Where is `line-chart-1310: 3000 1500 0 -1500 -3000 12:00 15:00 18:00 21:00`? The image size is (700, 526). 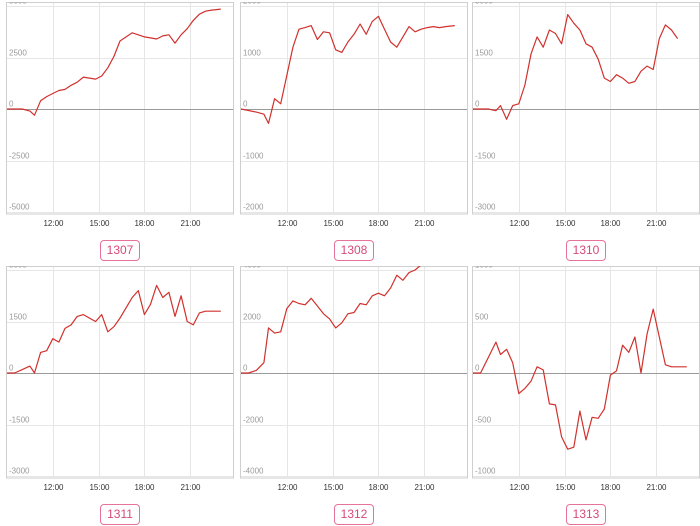 line-chart-1310: 3000 1500 0 -1500 -3000 12:00 15:00 18:00 21:00 is located at coordinates (586, 116).